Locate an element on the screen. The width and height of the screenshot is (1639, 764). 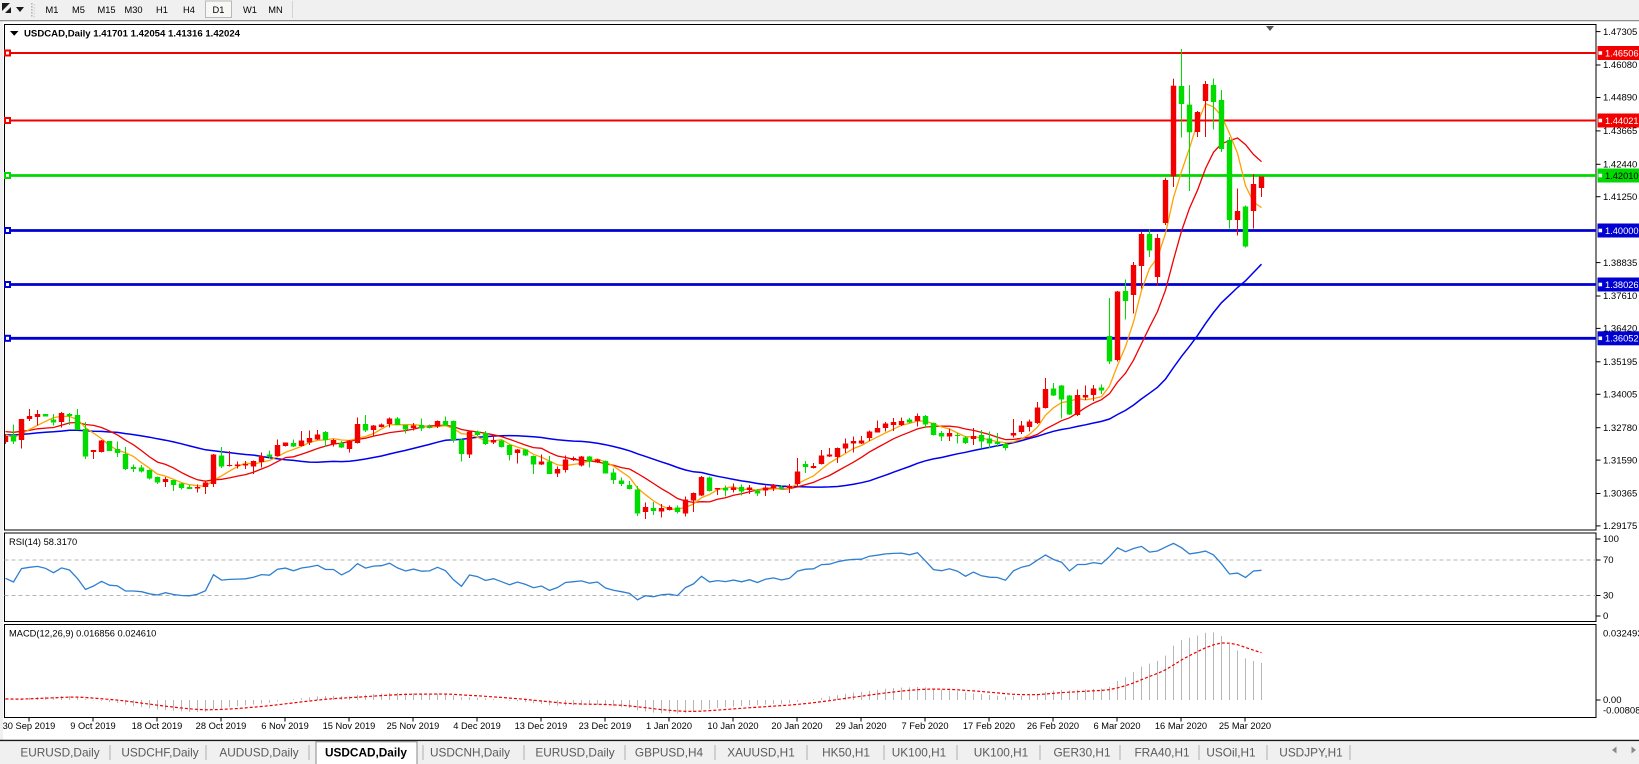
svg-text: 0.00 is located at coordinates (1612, 700).